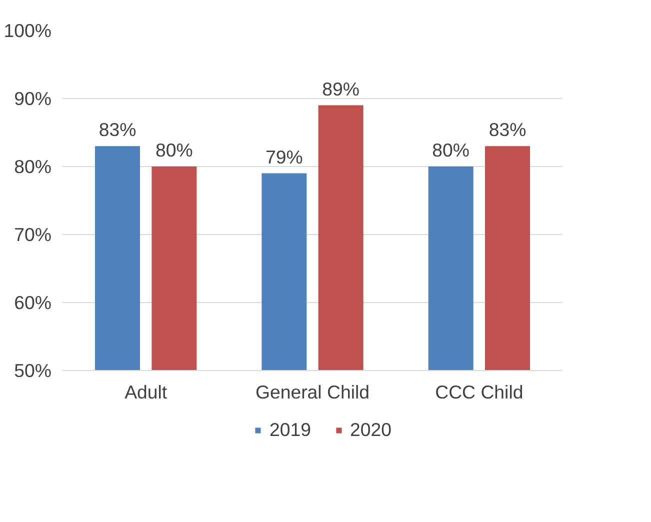  Describe the element at coordinates (33, 166) in the screenshot. I see `y-tick-label: 80%` at that location.